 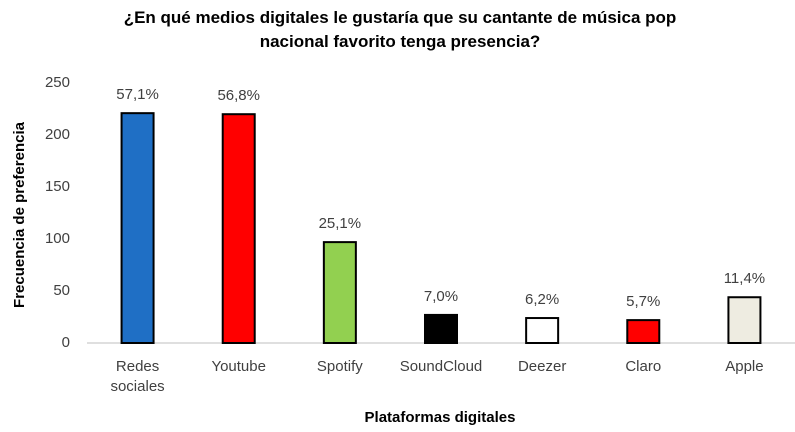 I want to click on y-tick-label: 150, so click(x=57, y=186).